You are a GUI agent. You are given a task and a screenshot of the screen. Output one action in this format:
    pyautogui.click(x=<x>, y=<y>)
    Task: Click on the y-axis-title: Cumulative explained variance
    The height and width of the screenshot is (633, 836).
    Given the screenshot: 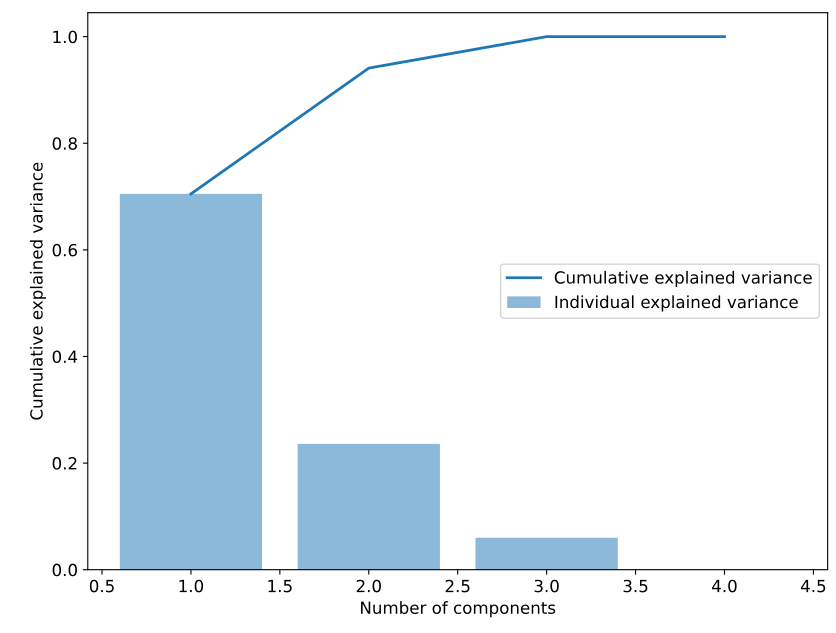 What is the action you would take?
    pyautogui.click(x=38, y=291)
    